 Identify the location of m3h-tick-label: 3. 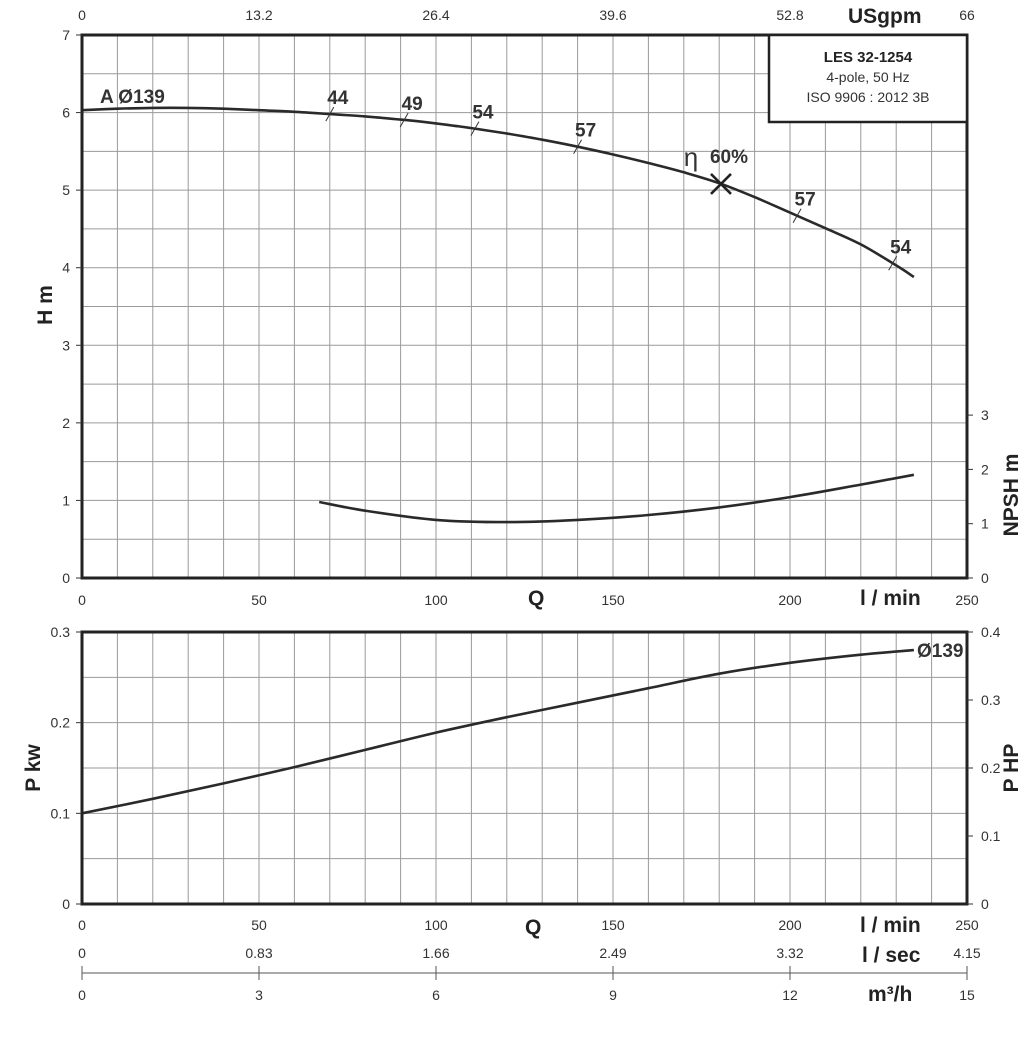
(259, 995).